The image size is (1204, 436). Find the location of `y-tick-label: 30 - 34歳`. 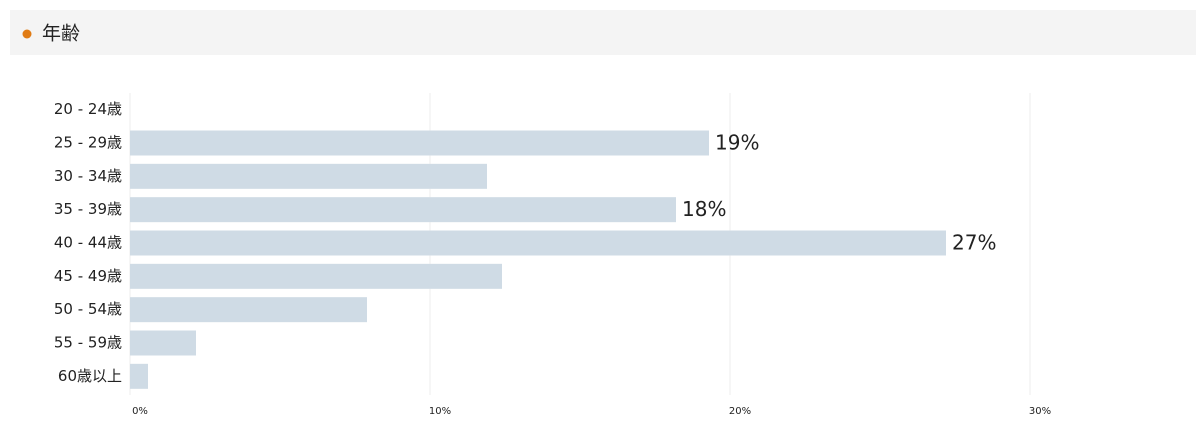

y-tick-label: 30 - 34歳 is located at coordinates (88, 176).